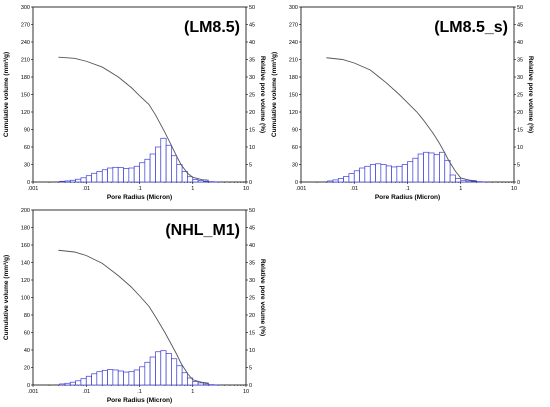 Image resolution: width=550 pixels, height=407 pixels. What do you see at coordinates (25, 96) in the screenshot?
I see `y-tick-label: 150` at bounding box center [25, 96].